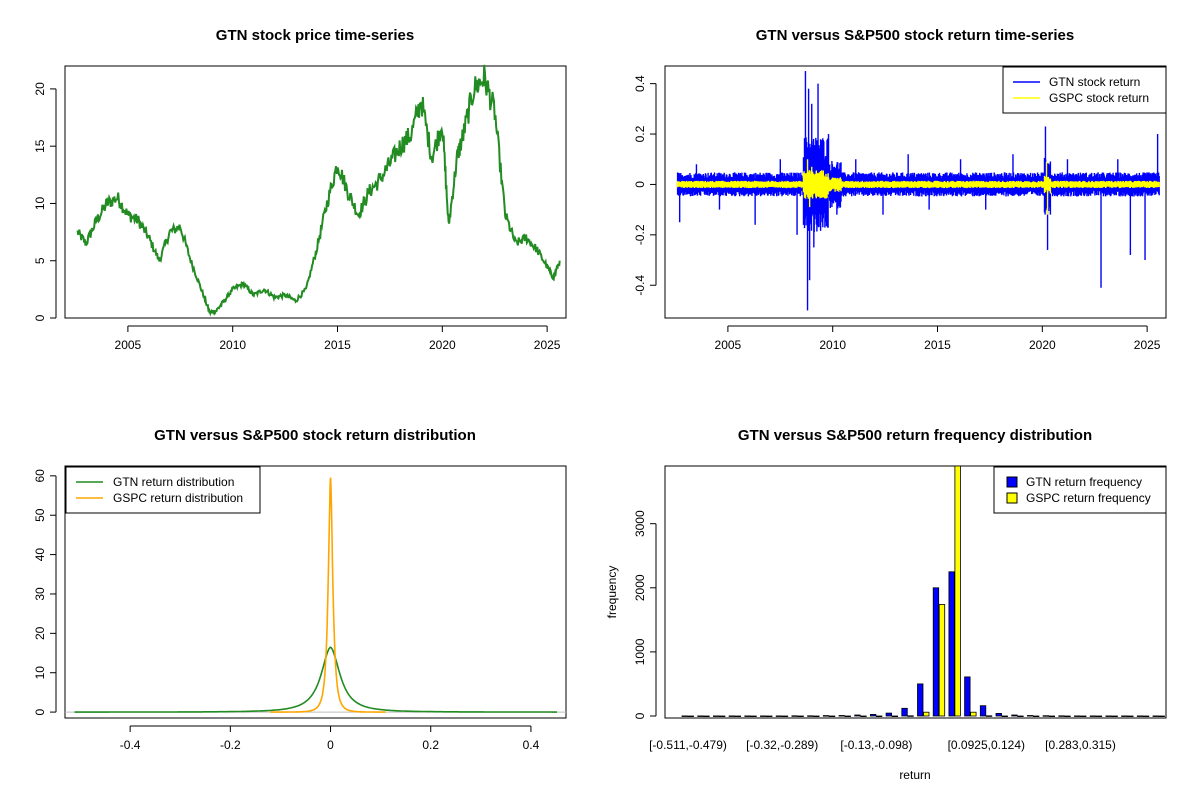 The width and height of the screenshot is (1200, 800). Describe the element at coordinates (1094, 82) in the screenshot. I see `legend-label-gtn: GTN stock return` at that location.